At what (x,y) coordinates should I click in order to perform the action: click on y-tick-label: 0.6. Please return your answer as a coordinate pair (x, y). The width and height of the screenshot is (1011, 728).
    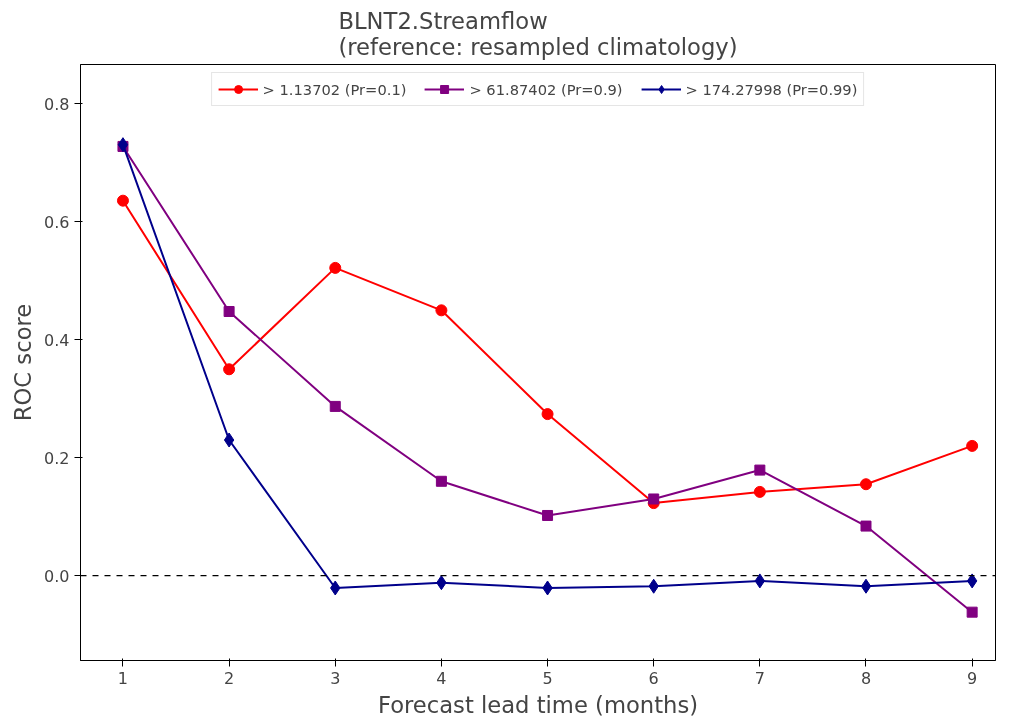
    Looking at the image, I should click on (57, 222).